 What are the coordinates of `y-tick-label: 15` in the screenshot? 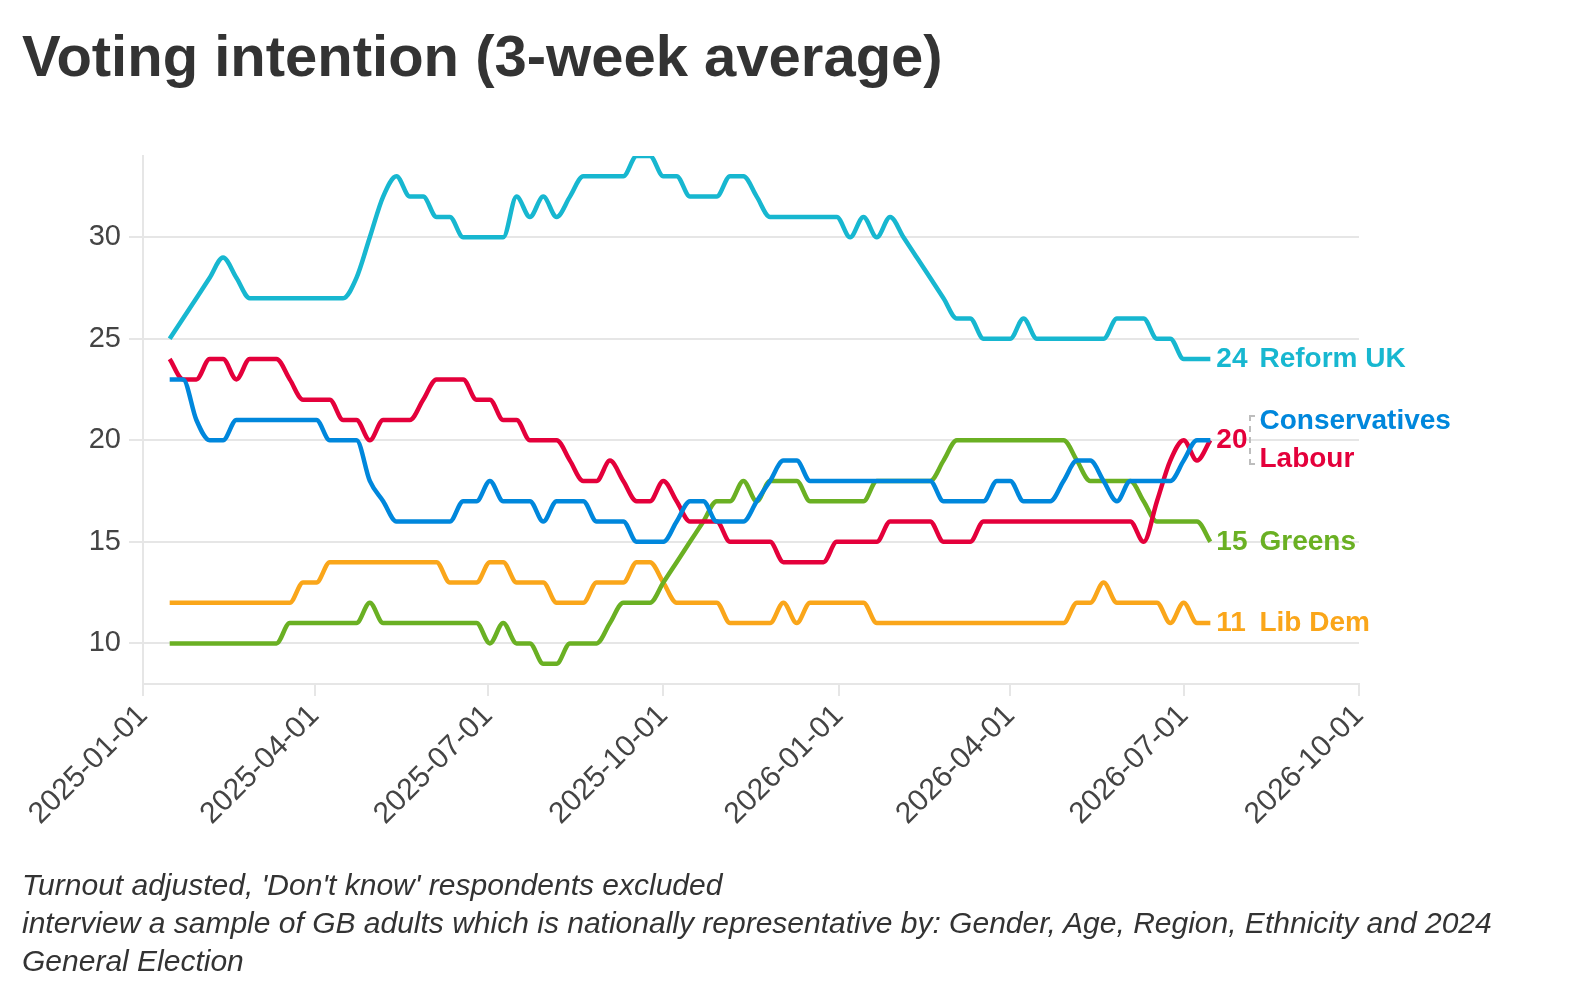 It's located at (104, 539).